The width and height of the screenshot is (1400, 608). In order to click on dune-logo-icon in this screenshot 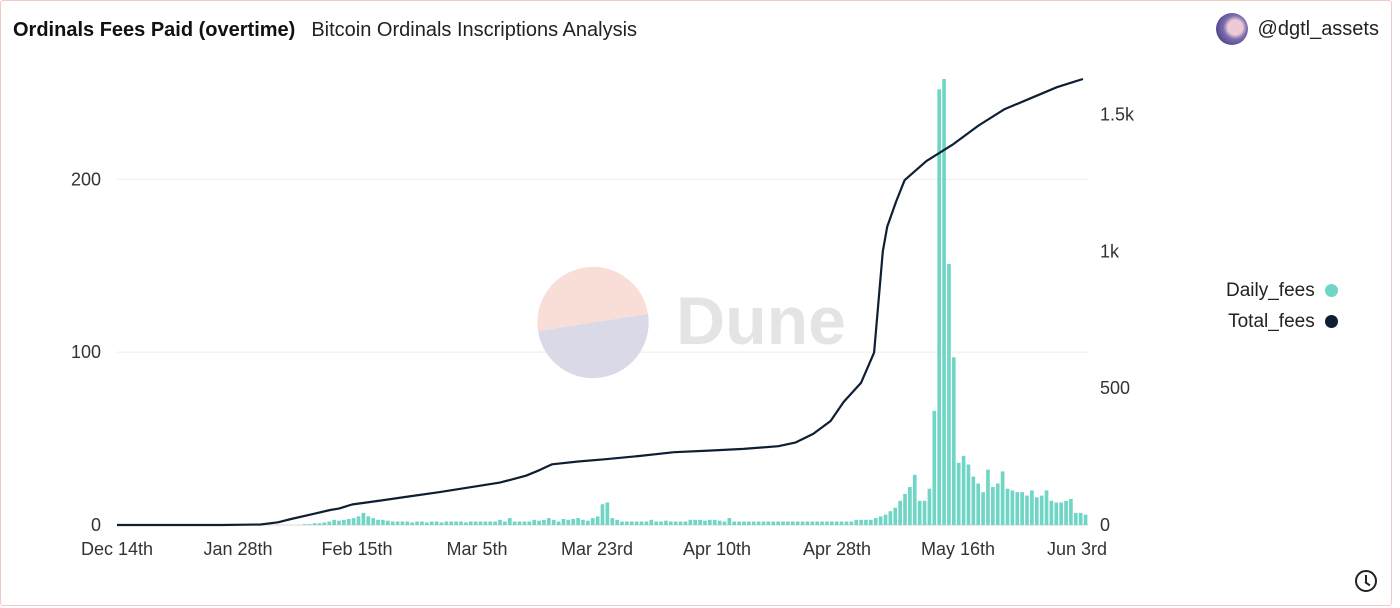, I will do `click(592, 298)`.